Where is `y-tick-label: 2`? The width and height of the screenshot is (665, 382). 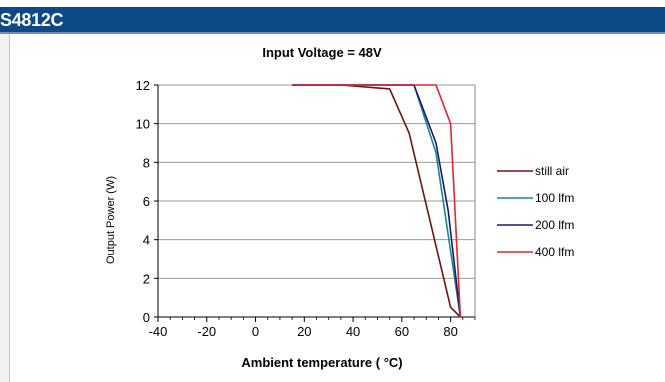
y-tick-label: 2 is located at coordinates (146, 278).